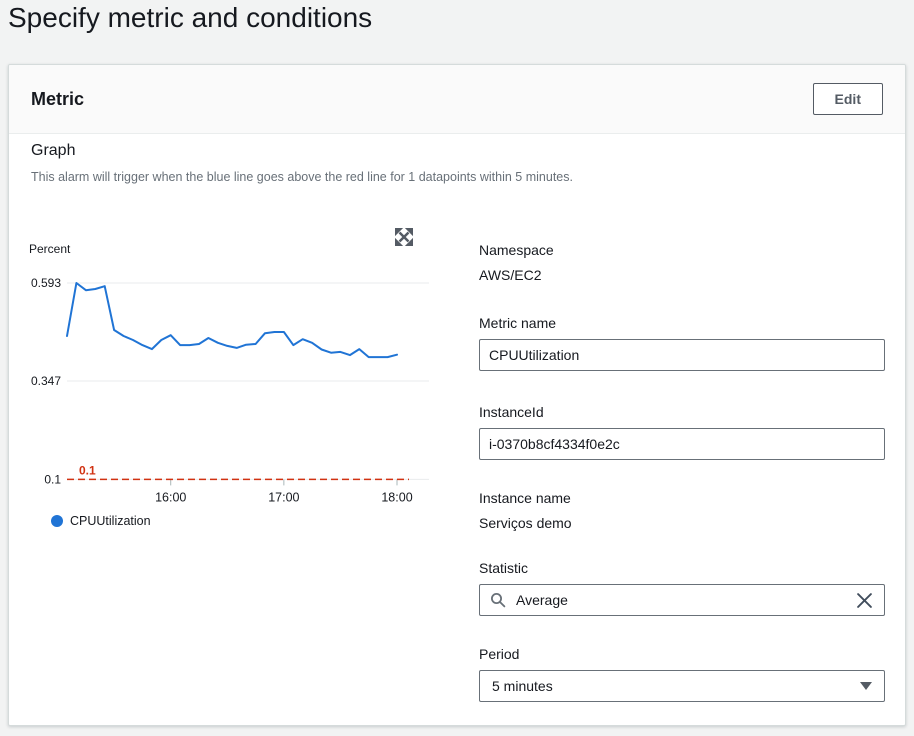 The width and height of the screenshot is (914, 736). What do you see at coordinates (404, 237) in the screenshot?
I see `expand-arrows-icon` at bounding box center [404, 237].